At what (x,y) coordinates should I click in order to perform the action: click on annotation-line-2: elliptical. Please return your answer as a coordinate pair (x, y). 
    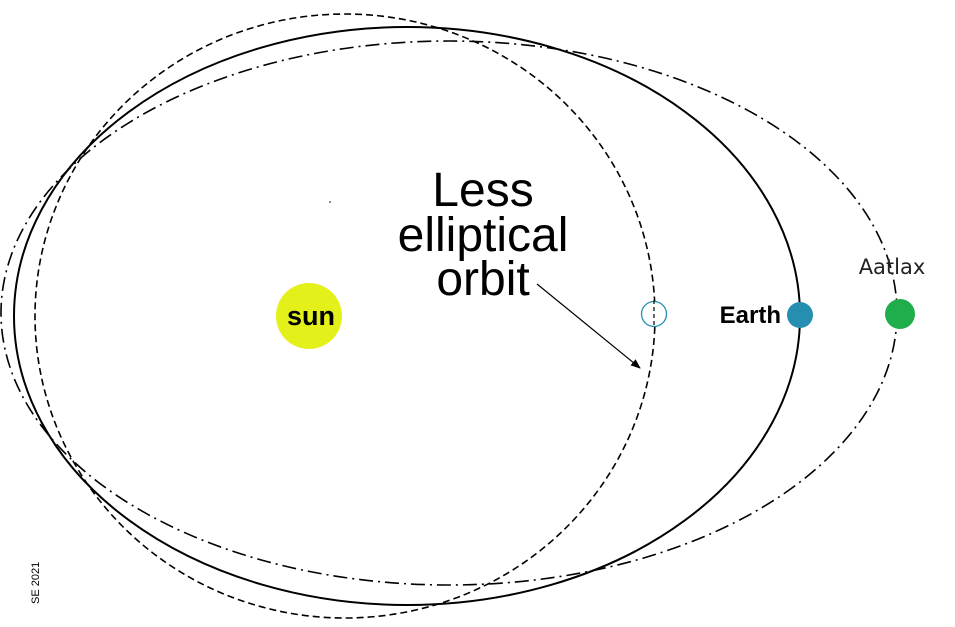
    Looking at the image, I should click on (483, 235).